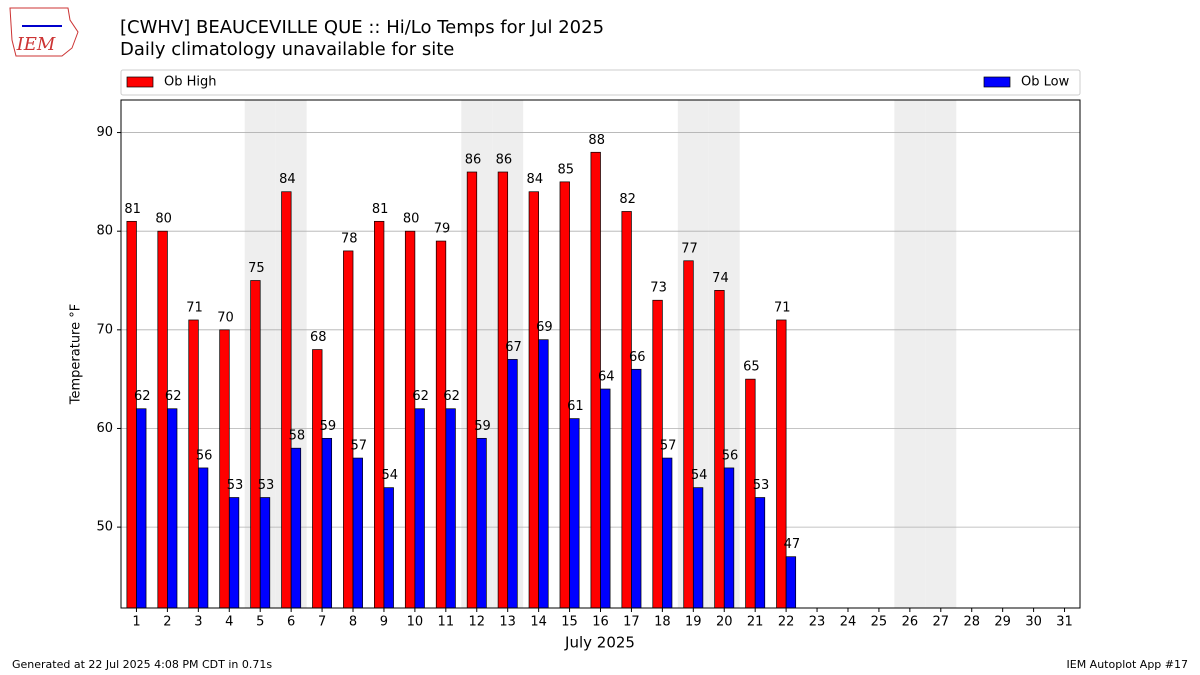  I want to click on data-label: 79, so click(442, 229).